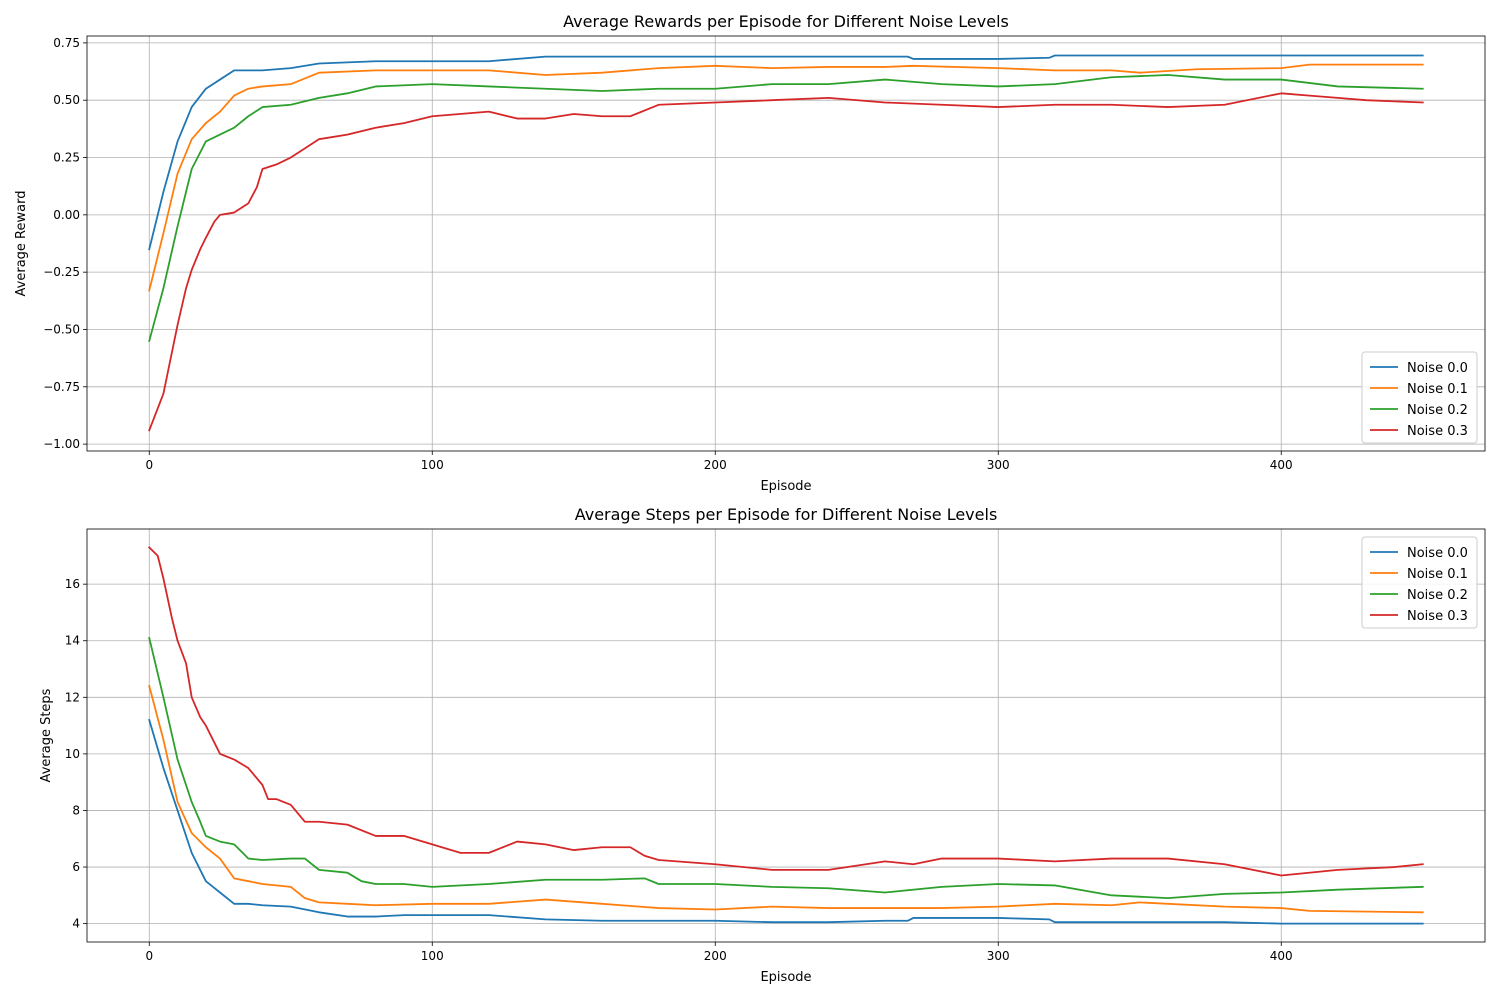  I want to click on y-tick-label: 0.00, so click(66, 215).